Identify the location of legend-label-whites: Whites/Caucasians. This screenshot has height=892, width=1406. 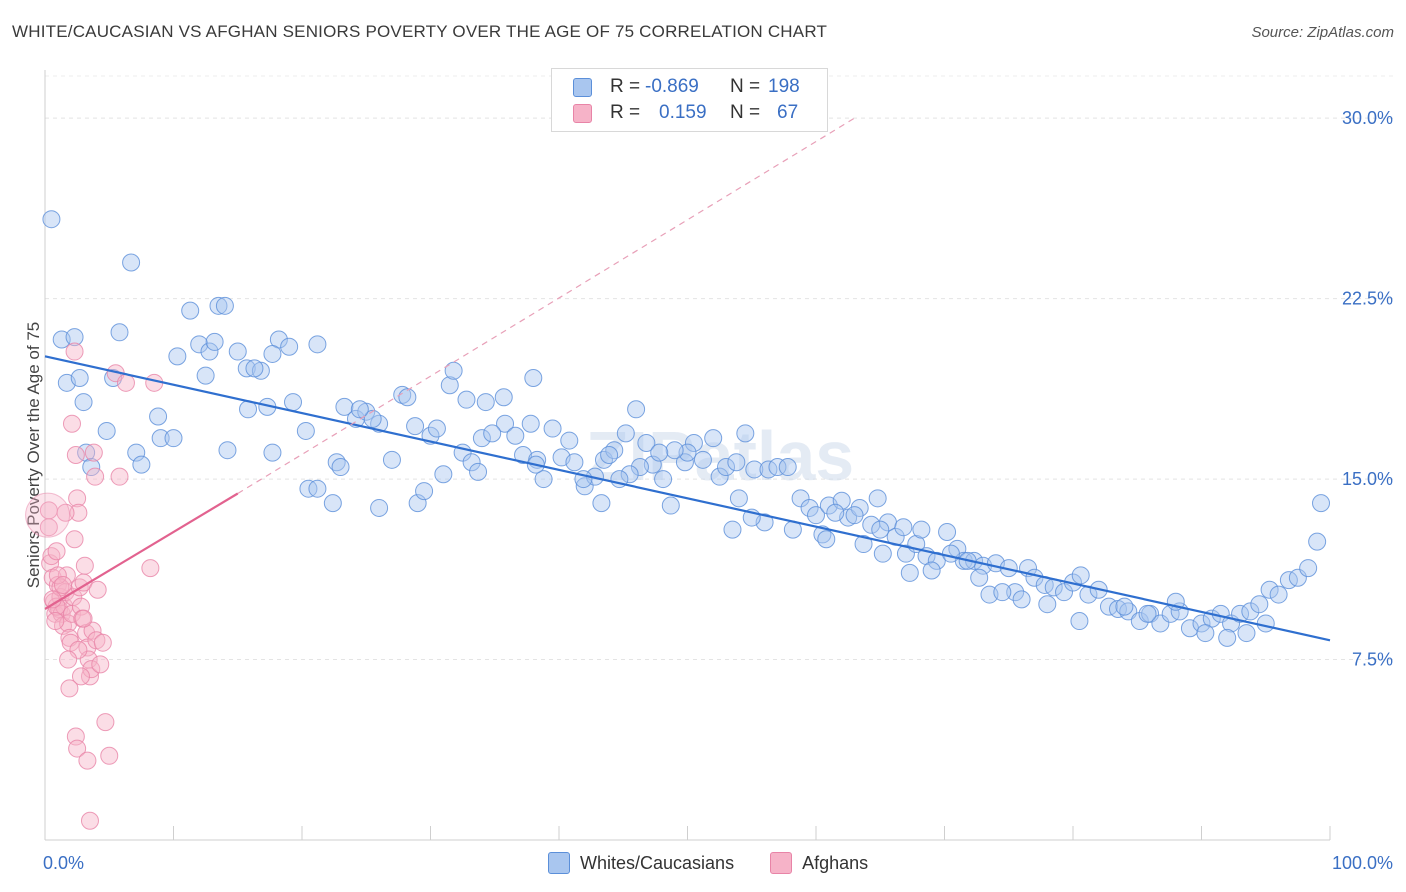
(657, 862).